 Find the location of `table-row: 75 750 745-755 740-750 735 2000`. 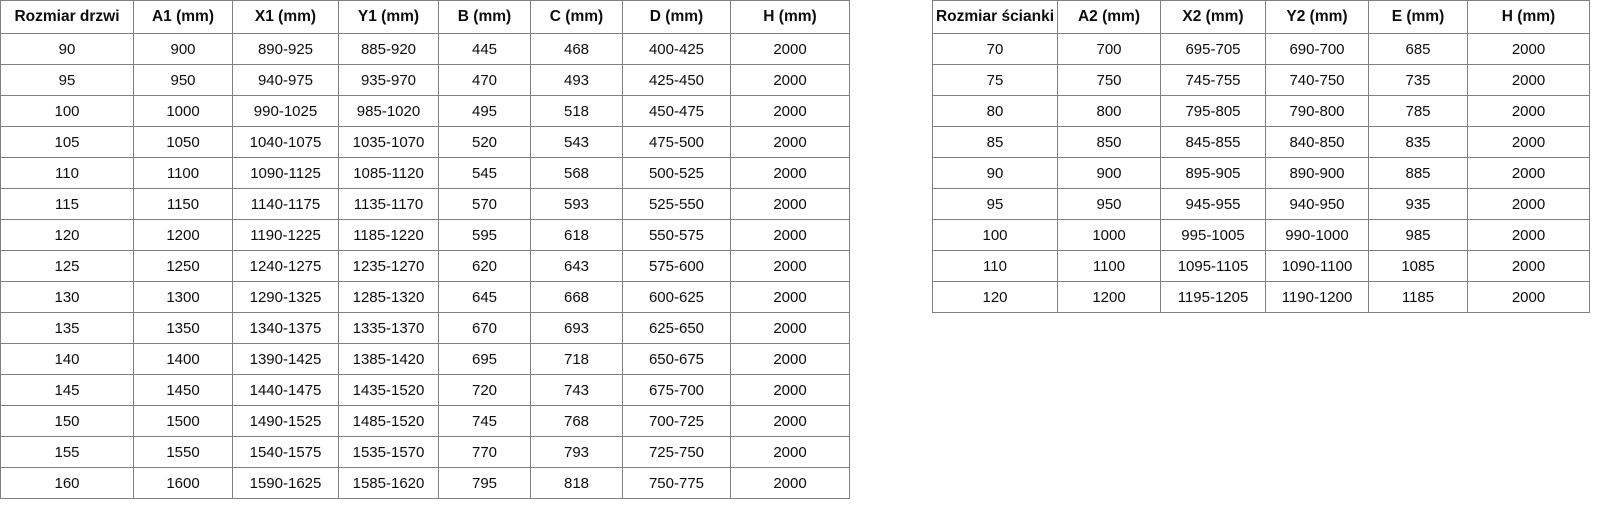

table-row: 75 750 745-755 740-750 735 2000 is located at coordinates (1261, 80).